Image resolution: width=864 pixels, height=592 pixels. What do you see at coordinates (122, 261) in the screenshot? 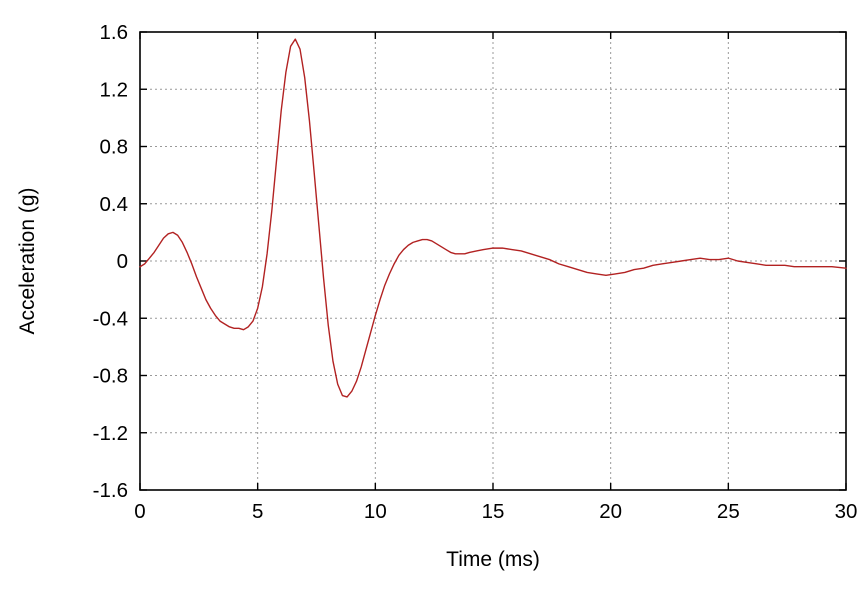
I see `y-tick-label: 0` at bounding box center [122, 261].